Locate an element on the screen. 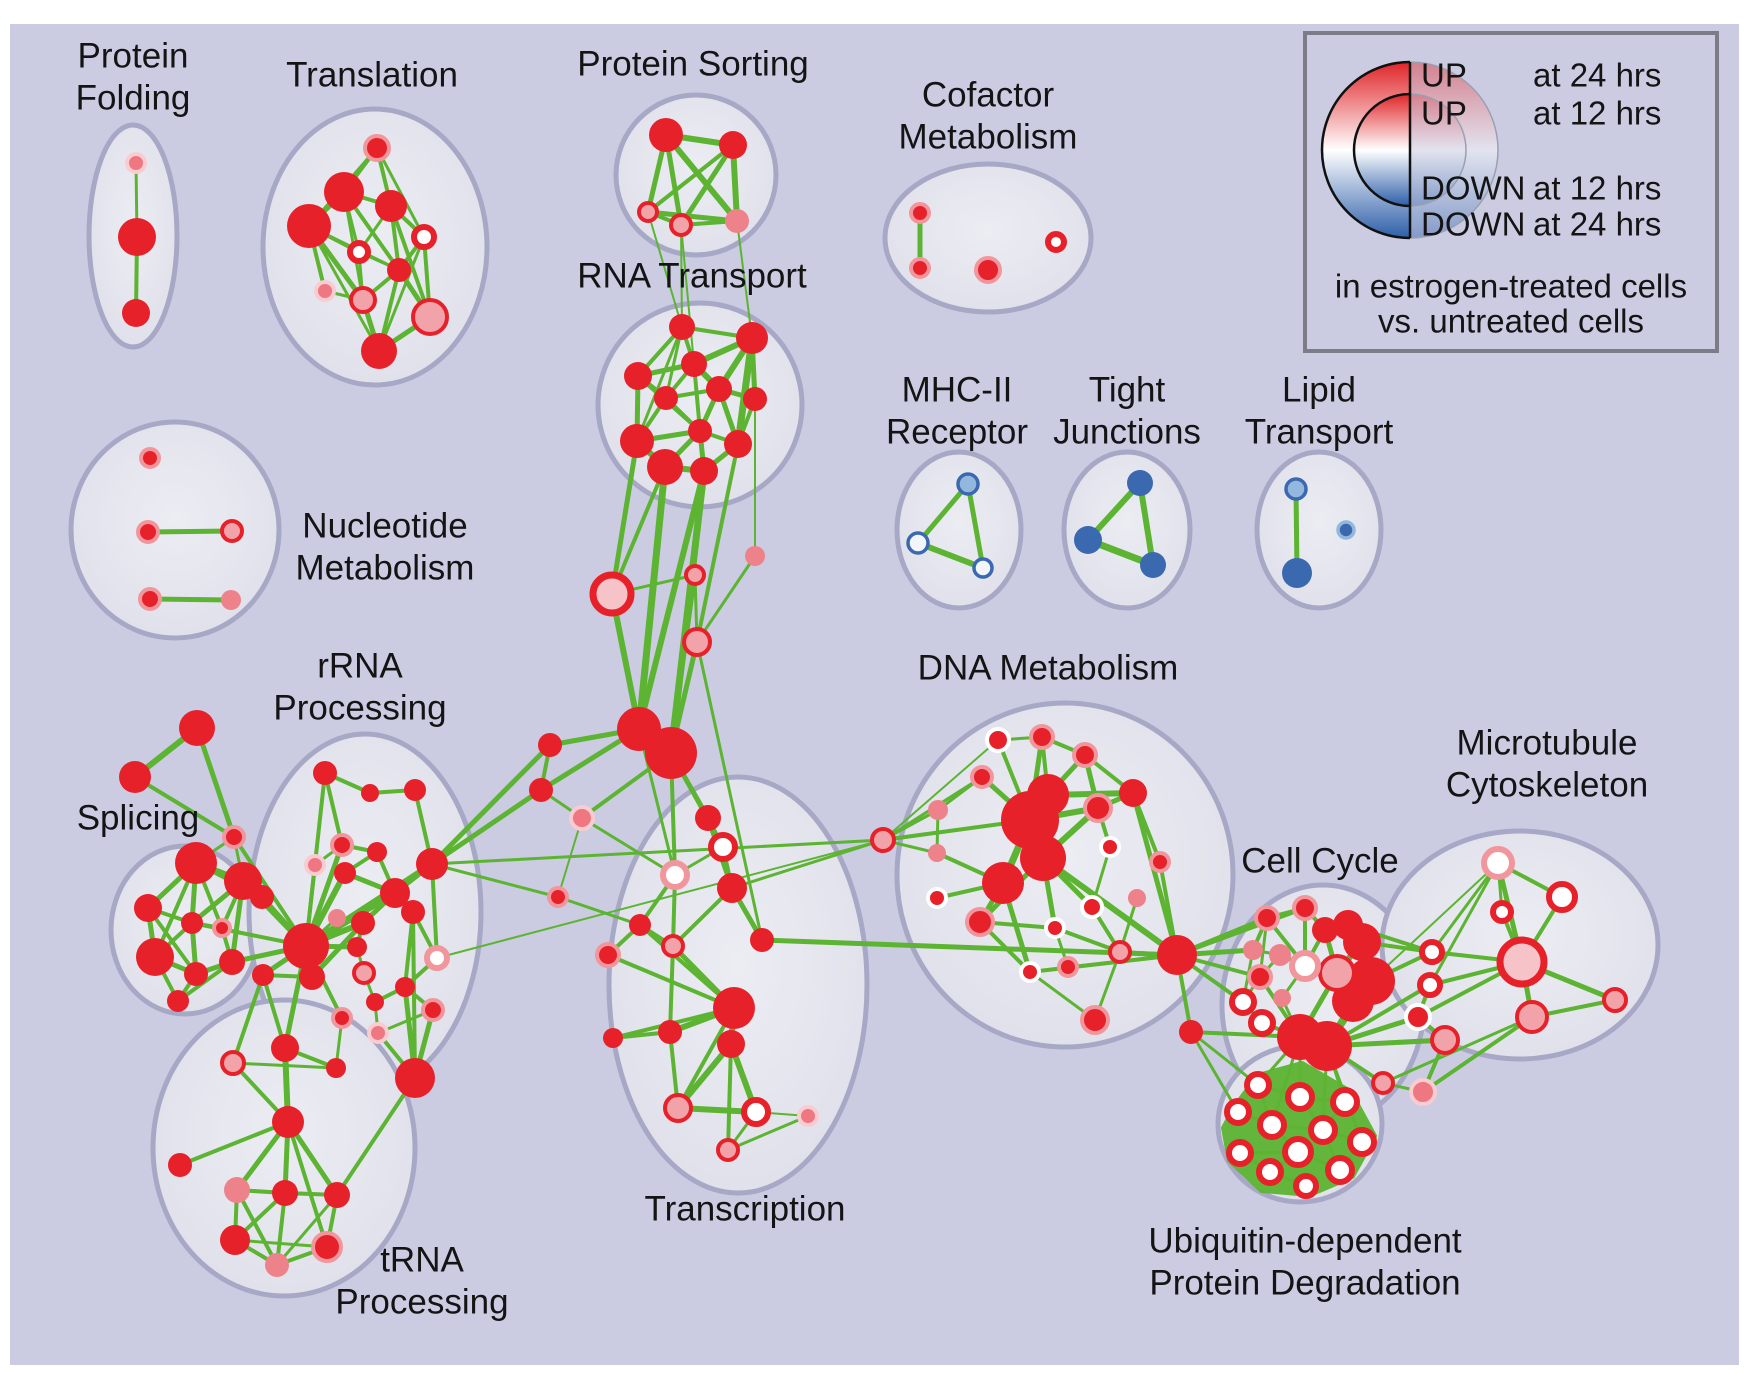  legend-time-label: at 24 hrs is located at coordinates (1597, 75).